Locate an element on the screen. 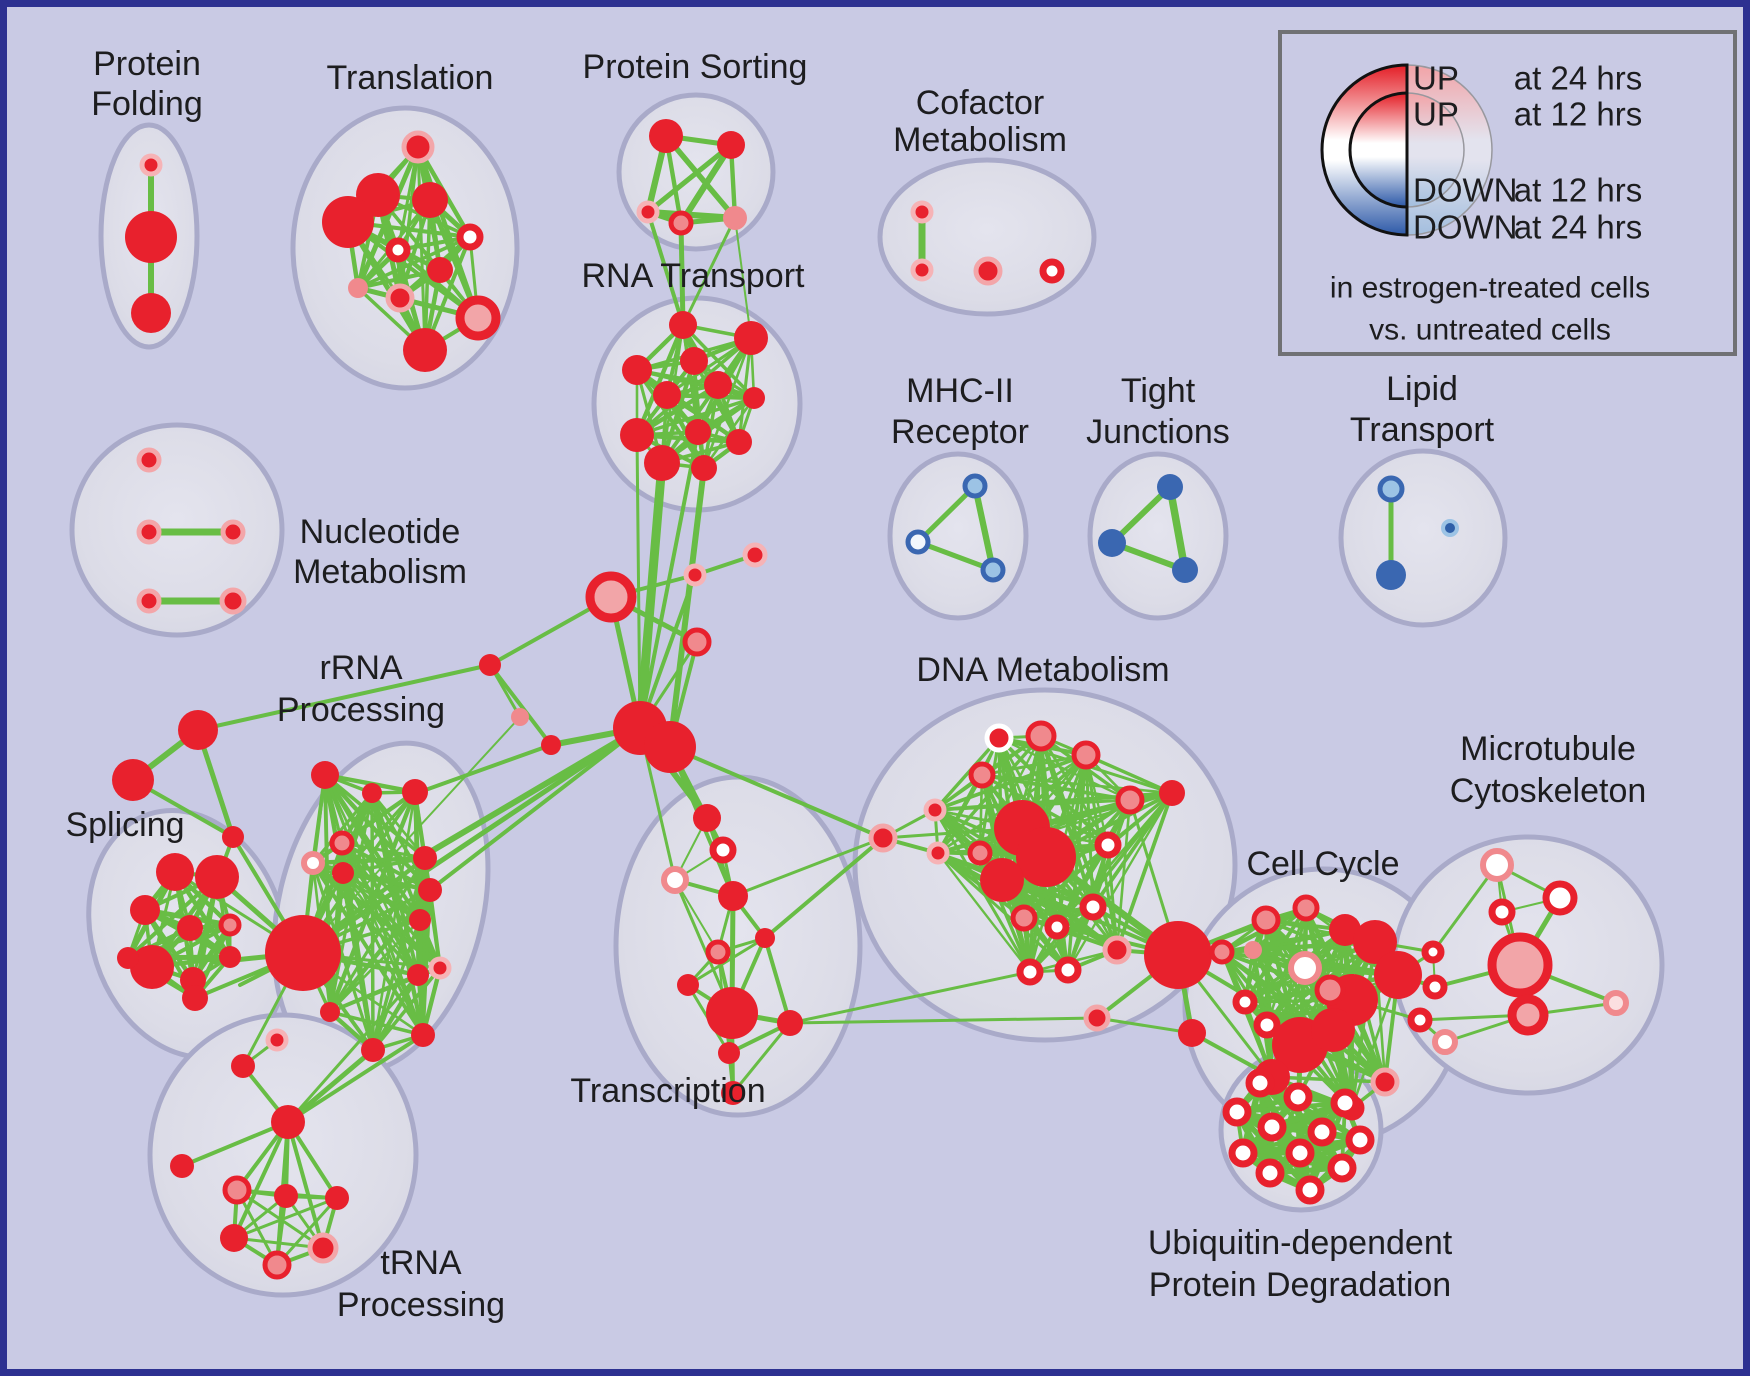 The image size is (1750, 1376). cluster-label-ubiquitin-degradation: Protein Degradation is located at coordinates (1300, 1285).